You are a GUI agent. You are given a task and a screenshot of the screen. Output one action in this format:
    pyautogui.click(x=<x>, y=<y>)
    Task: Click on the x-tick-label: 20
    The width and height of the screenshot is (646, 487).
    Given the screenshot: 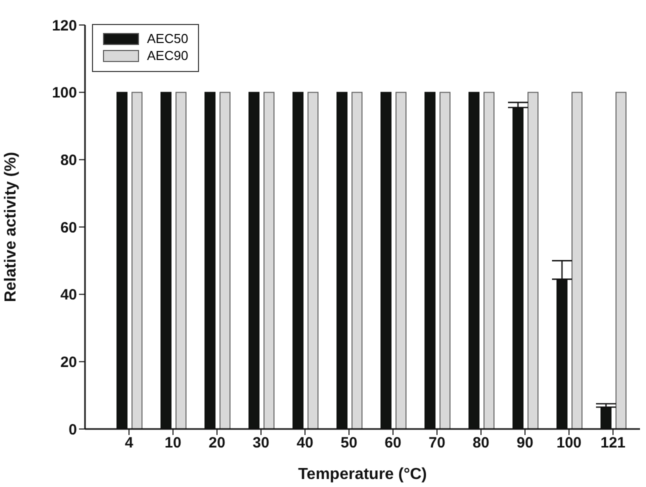 What is the action you would take?
    pyautogui.click(x=217, y=443)
    